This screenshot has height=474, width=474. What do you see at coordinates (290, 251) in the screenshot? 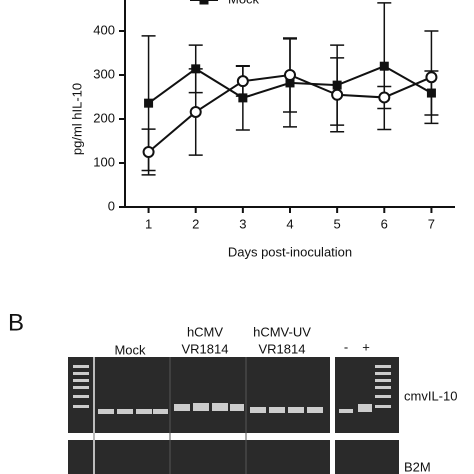
I see `x-axis-label: Days post-inoculation` at bounding box center [290, 251].